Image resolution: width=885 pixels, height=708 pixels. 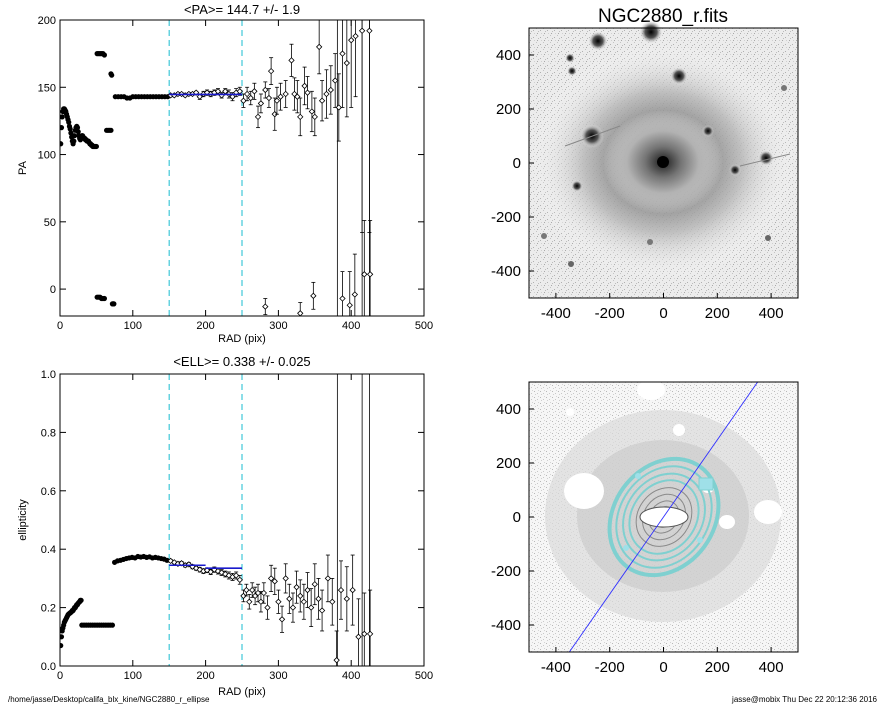 I want to click on ell-ytick-label: 0.0, so click(x=48, y=667).